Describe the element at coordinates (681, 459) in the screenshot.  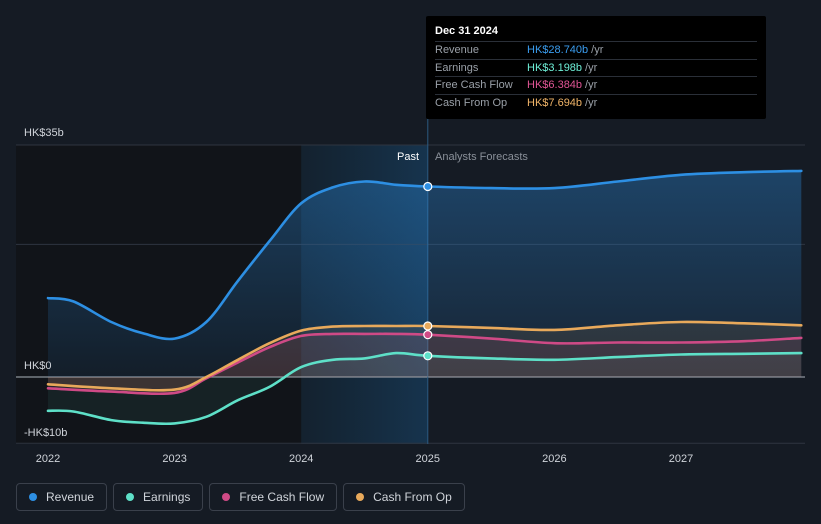
I see `x-tick-2027: 2027` at that location.